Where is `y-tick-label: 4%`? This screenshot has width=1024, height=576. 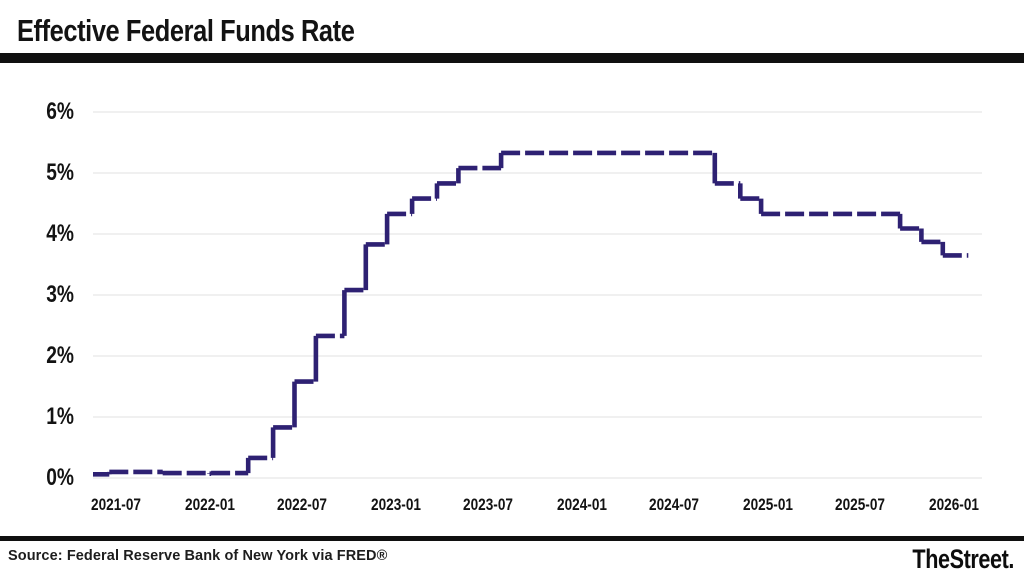 y-tick-label: 4% is located at coordinates (60, 233).